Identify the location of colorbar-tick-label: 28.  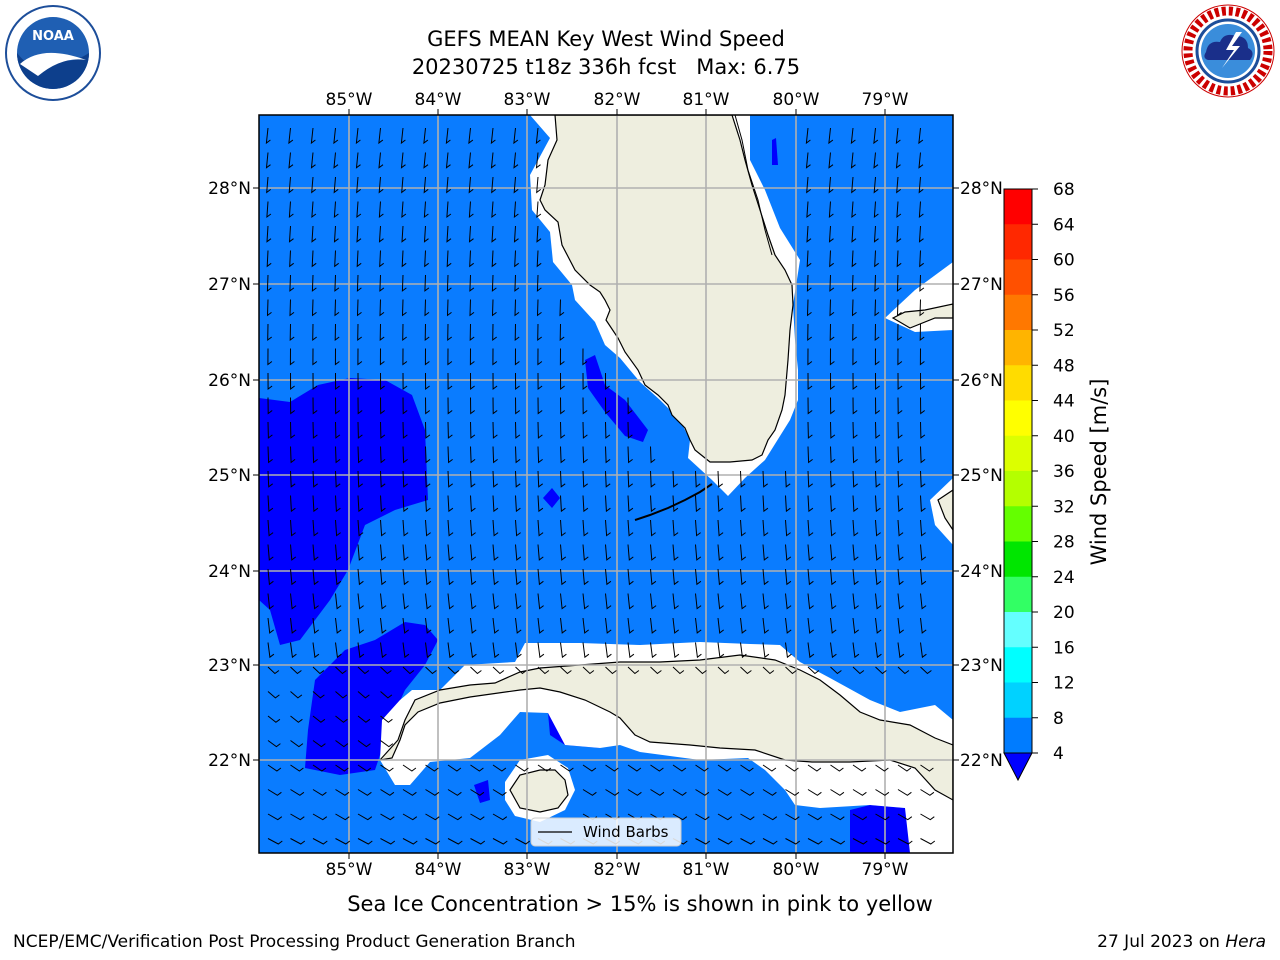
(1064, 543).